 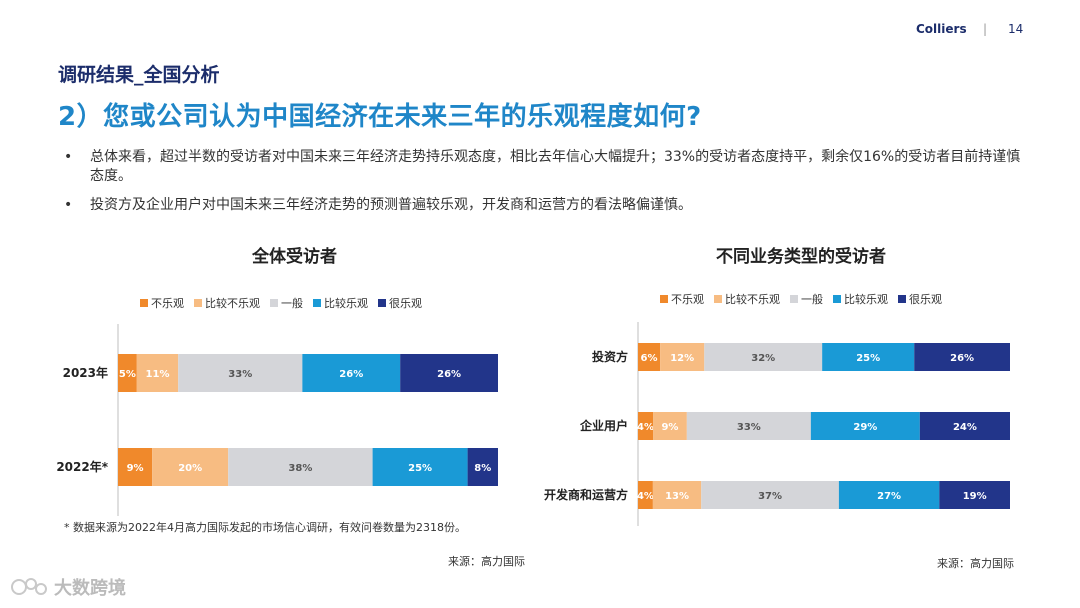 I want to click on data-label: 13%, so click(x=677, y=496).